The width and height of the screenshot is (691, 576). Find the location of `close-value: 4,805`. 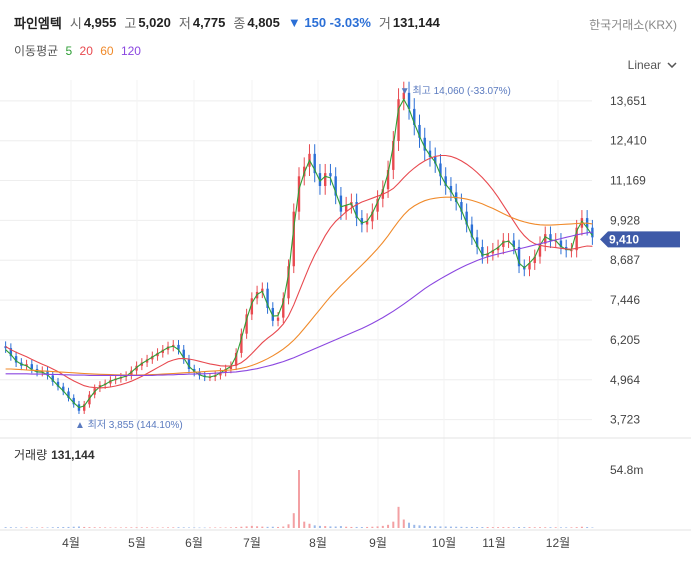

close-value: 4,805 is located at coordinates (263, 22).